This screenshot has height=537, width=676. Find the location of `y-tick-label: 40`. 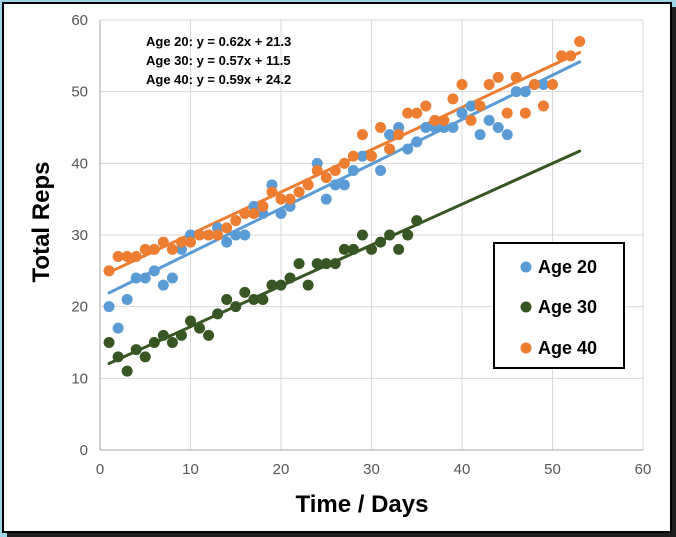

y-tick-label: 40 is located at coordinates (79, 163).